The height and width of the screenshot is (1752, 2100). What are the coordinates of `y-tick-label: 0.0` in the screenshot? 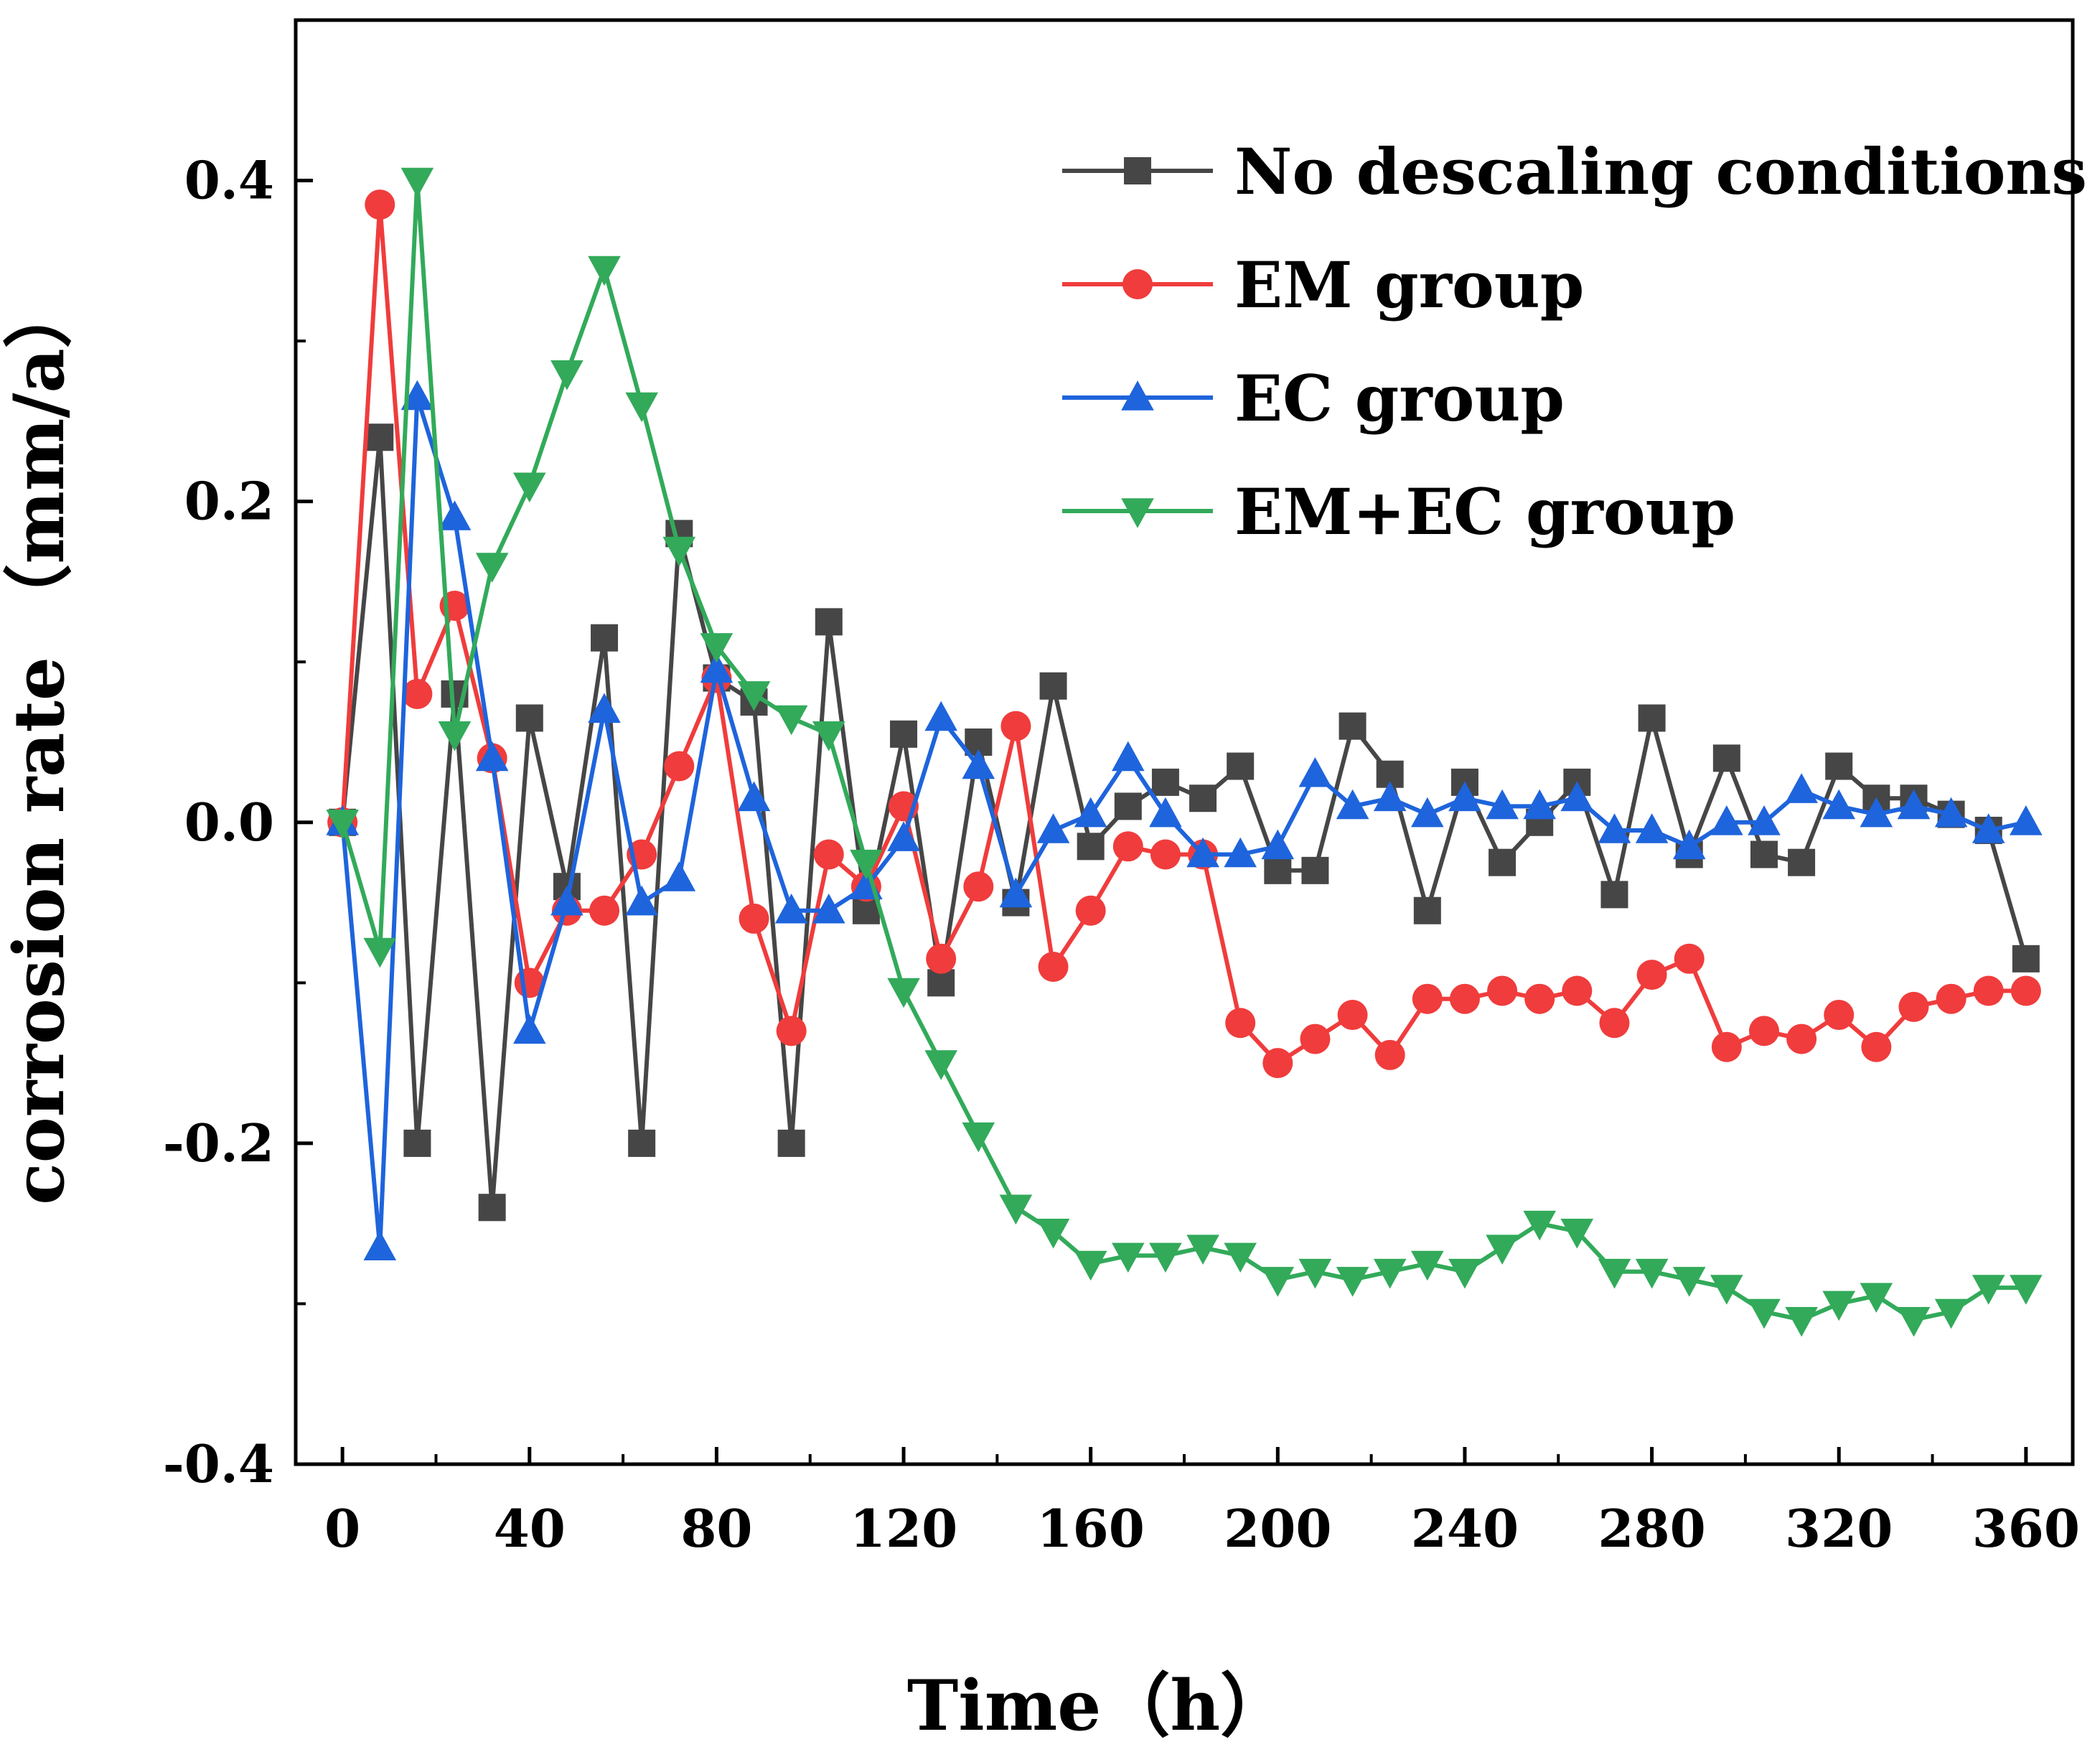 It's located at (229, 822).